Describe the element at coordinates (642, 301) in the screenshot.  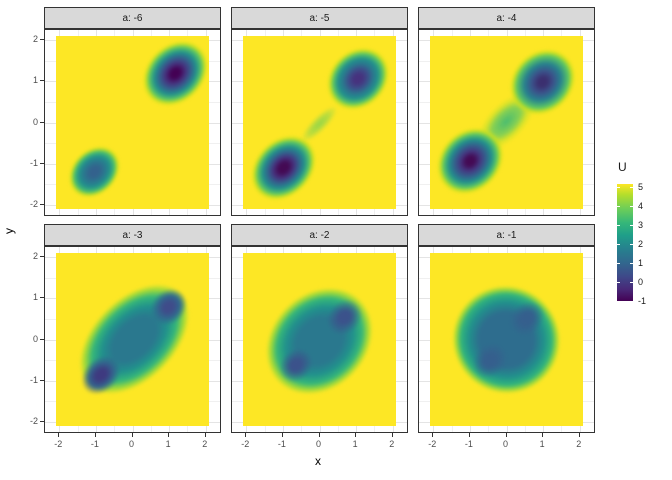
I see `colorbar-tick-label: -1` at that location.